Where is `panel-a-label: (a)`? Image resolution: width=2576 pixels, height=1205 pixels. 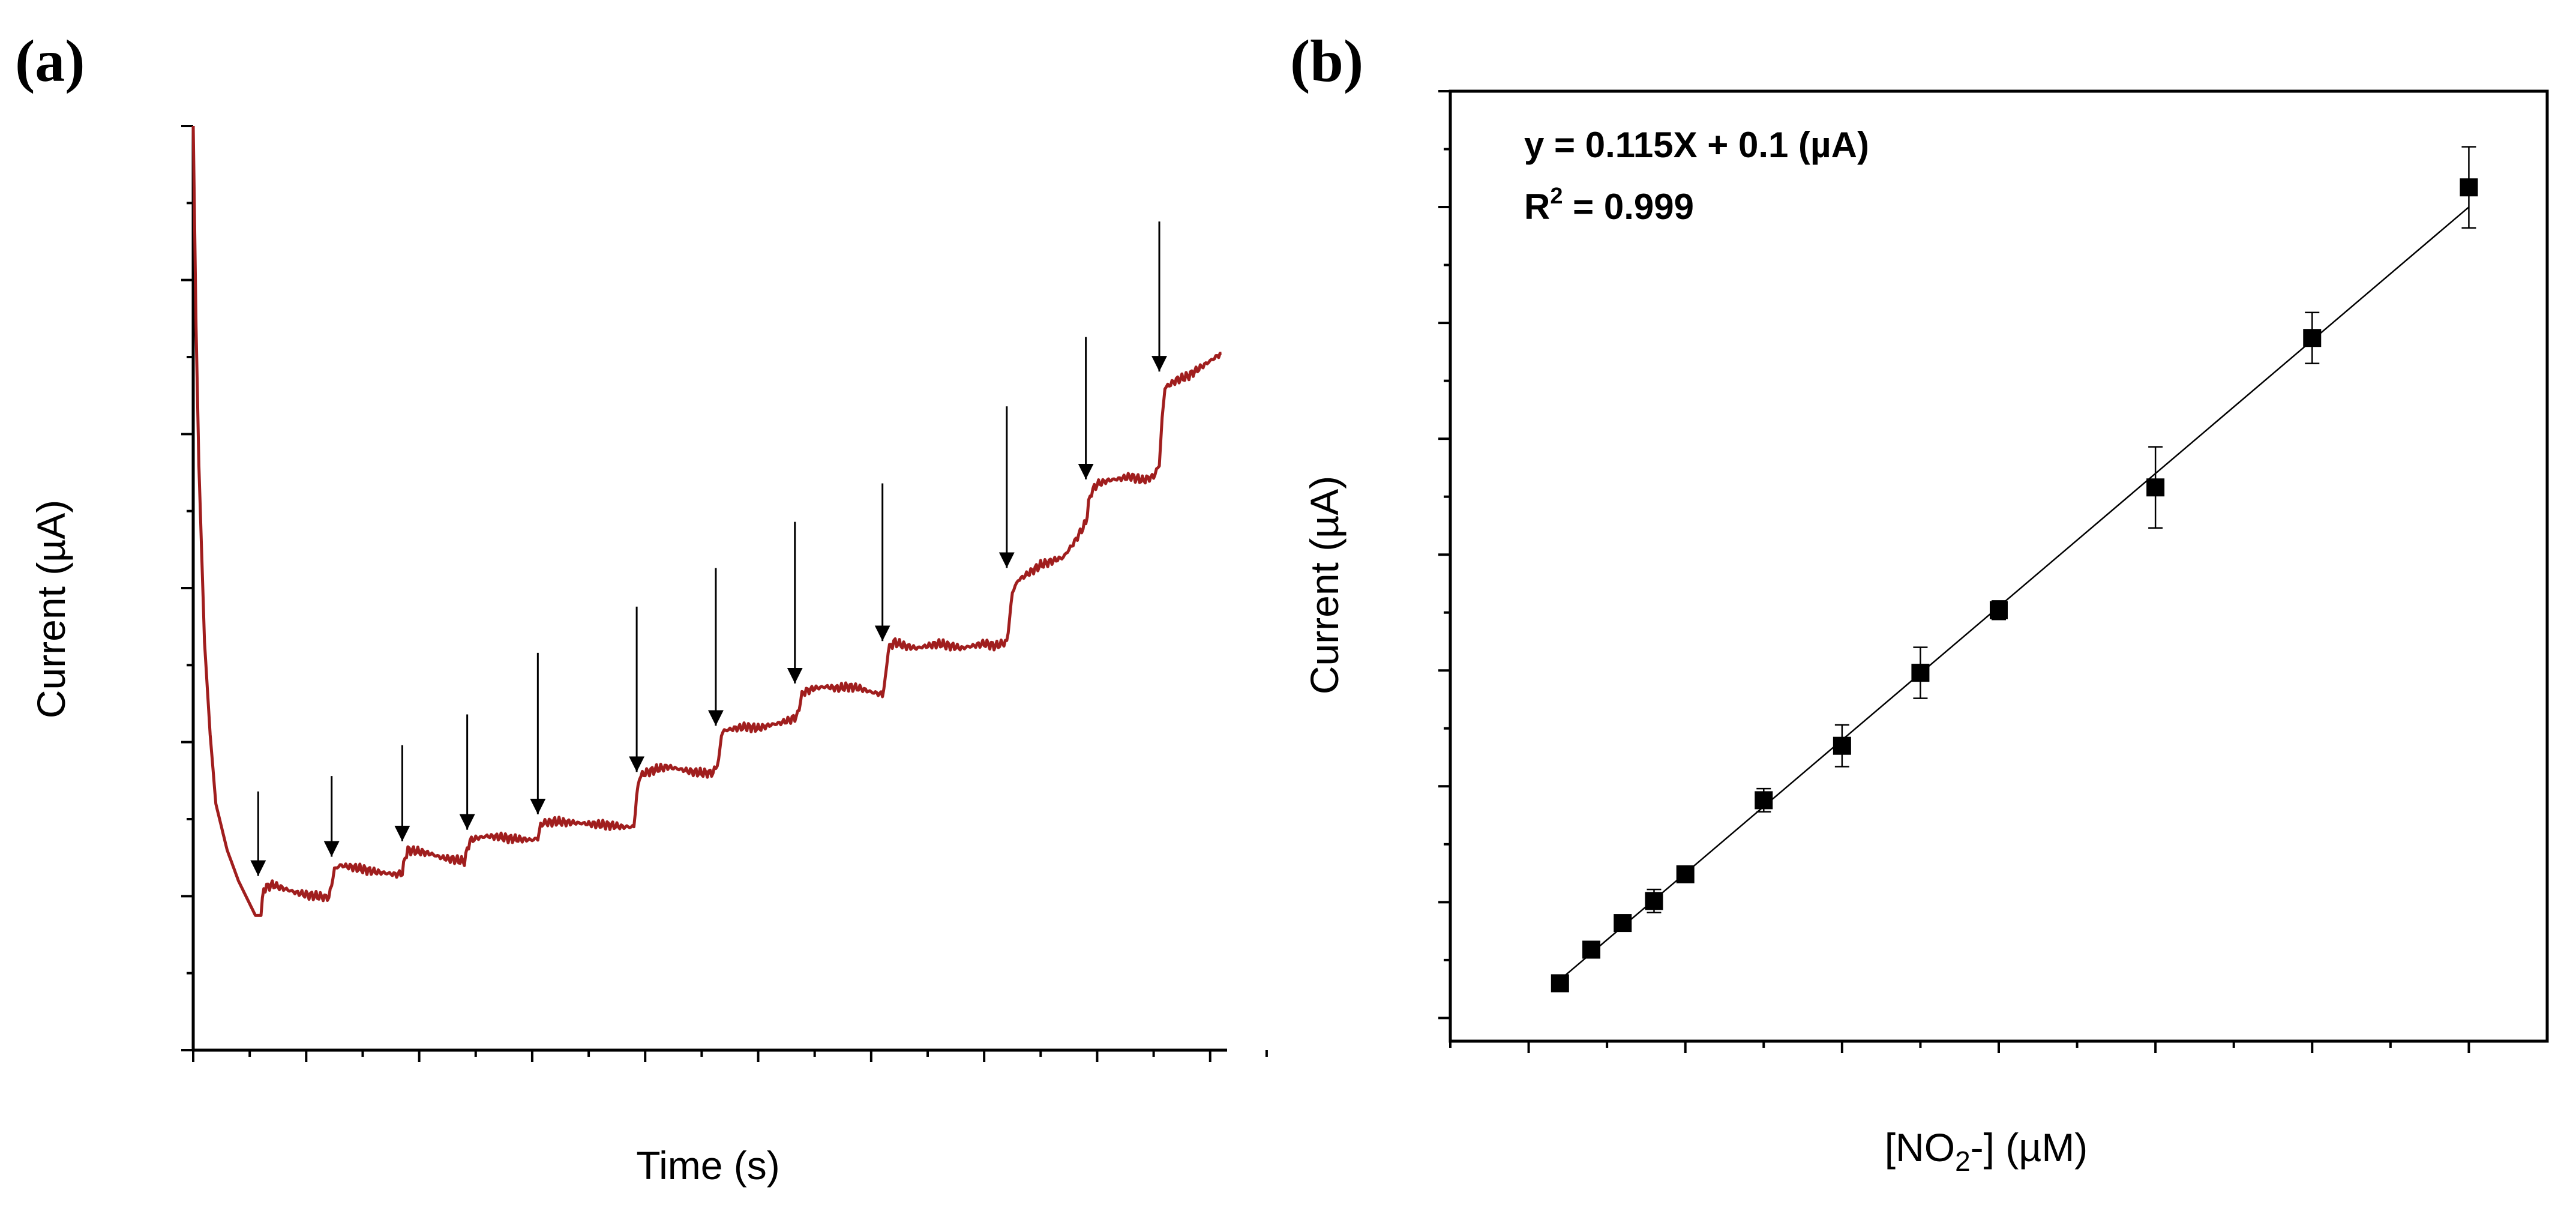 panel-a-label: (a) is located at coordinates (50, 61).